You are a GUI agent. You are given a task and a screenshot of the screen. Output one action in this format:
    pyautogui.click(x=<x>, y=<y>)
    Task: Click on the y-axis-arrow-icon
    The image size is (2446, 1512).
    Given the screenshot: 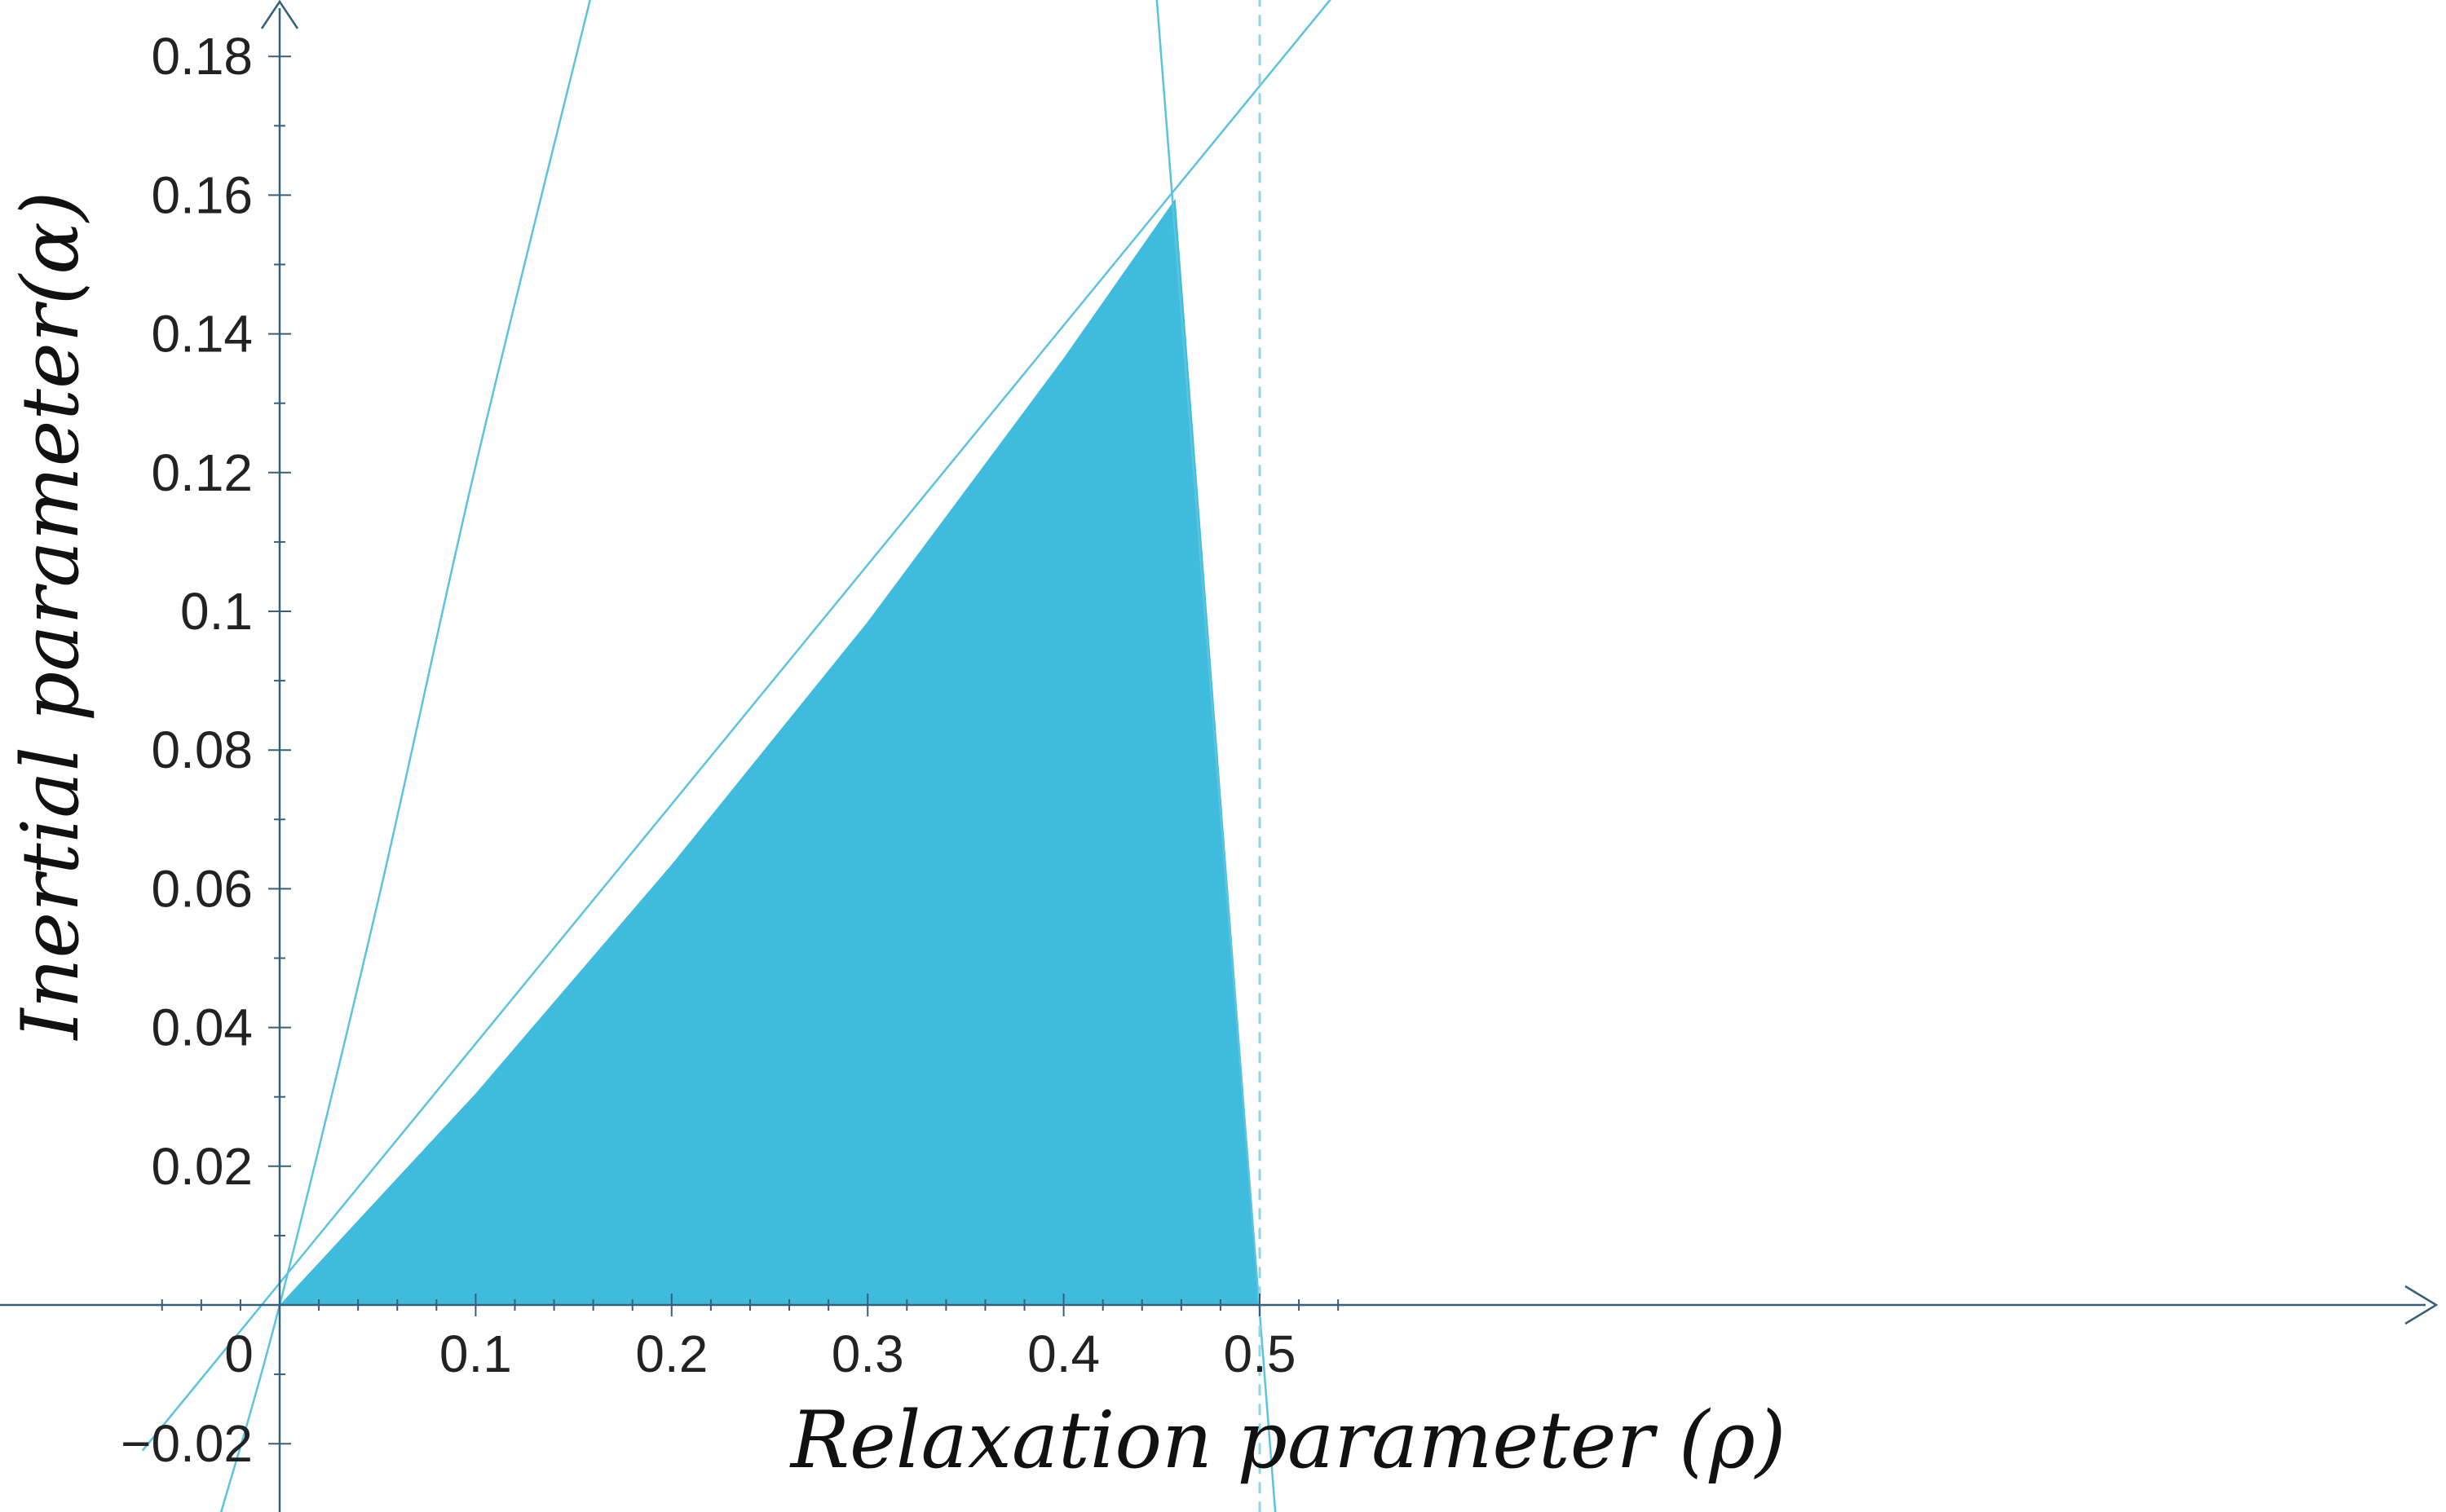 What is the action you would take?
    pyautogui.click(x=279, y=14)
    